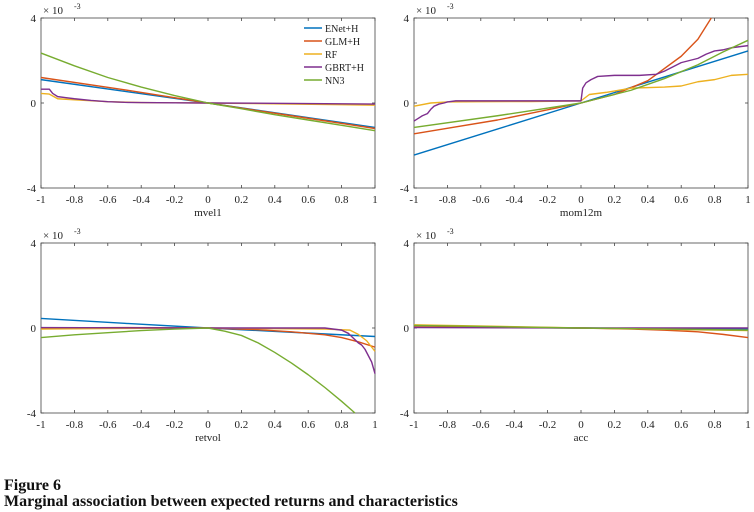  Describe the element at coordinates (33, 485) in the screenshot. I see `figure-number: Figure 6` at that location.